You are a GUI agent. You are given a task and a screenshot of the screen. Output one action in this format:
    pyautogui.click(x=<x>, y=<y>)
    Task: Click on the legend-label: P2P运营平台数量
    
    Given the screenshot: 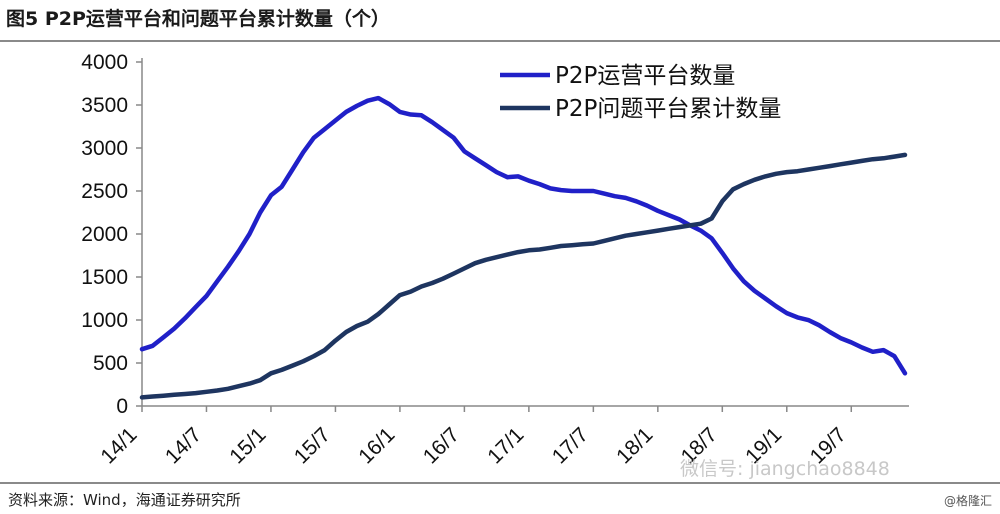 What is the action you would take?
    pyautogui.click(x=645, y=76)
    